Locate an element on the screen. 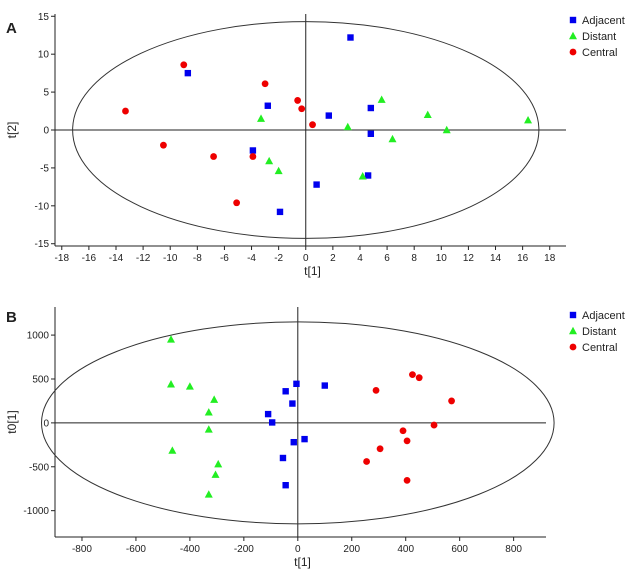 This screenshot has height=580, width=630. panel-b-x-tick-label: 0 is located at coordinates (298, 549).